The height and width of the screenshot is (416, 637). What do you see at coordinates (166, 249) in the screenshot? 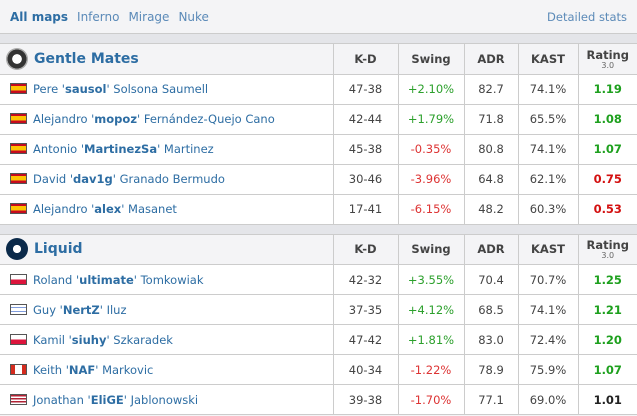
I see `team-name-header: Liquid` at bounding box center [166, 249].